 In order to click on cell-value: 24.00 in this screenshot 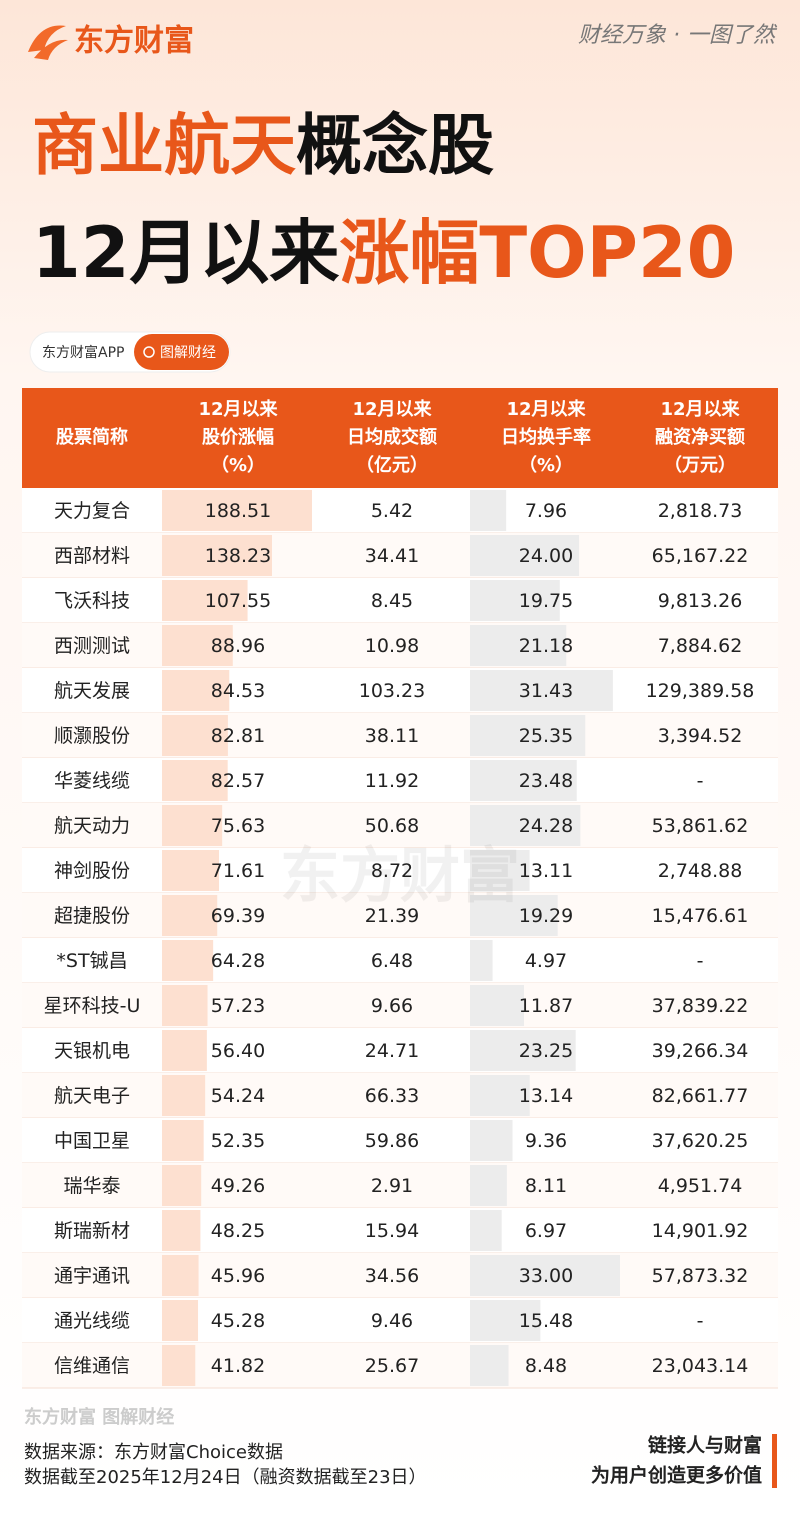, I will do `click(546, 556)`.